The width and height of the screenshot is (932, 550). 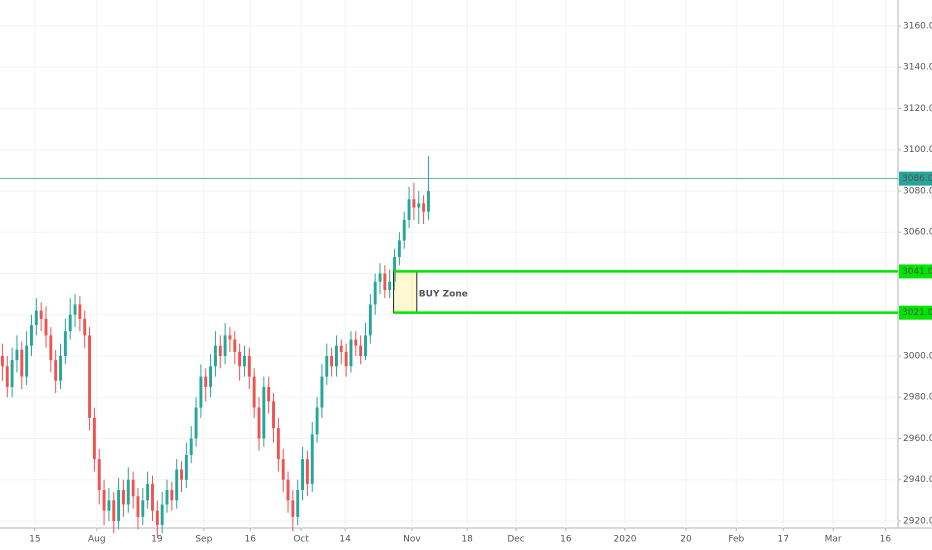 I want to click on x-tick-label: 17, so click(x=783, y=540).